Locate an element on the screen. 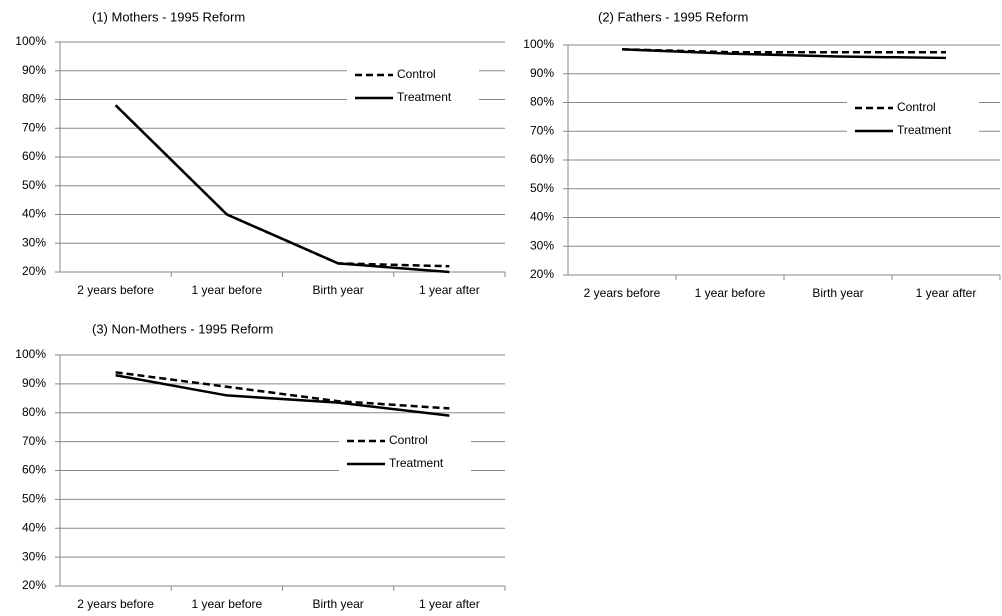 This screenshot has height=616, width=1002. chart-title: (1) Mothers - 1995 Reform is located at coordinates (168, 16).